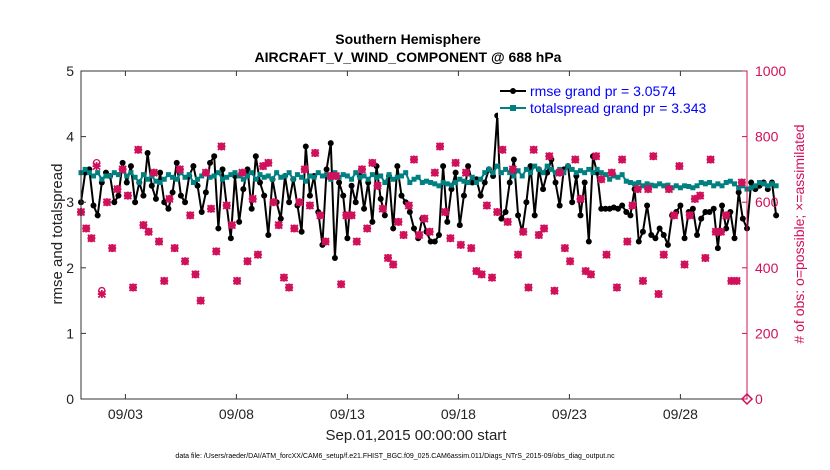 The height and width of the screenshot is (470, 830). Describe the element at coordinates (767, 137) in the screenshot. I see `y-tick-label-right: 800` at that location.